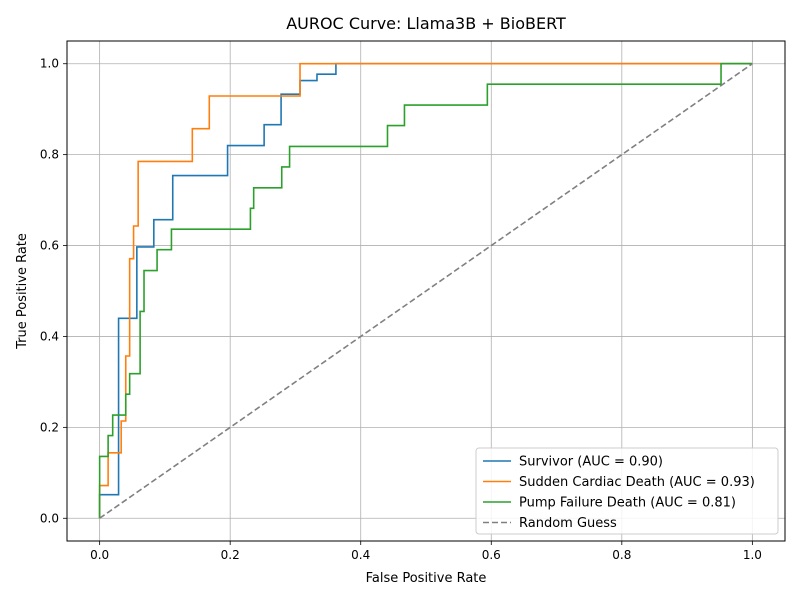 The image size is (800, 604). What do you see at coordinates (49, 246) in the screenshot?
I see `y-tick-label: 0.6` at bounding box center [49, 246].